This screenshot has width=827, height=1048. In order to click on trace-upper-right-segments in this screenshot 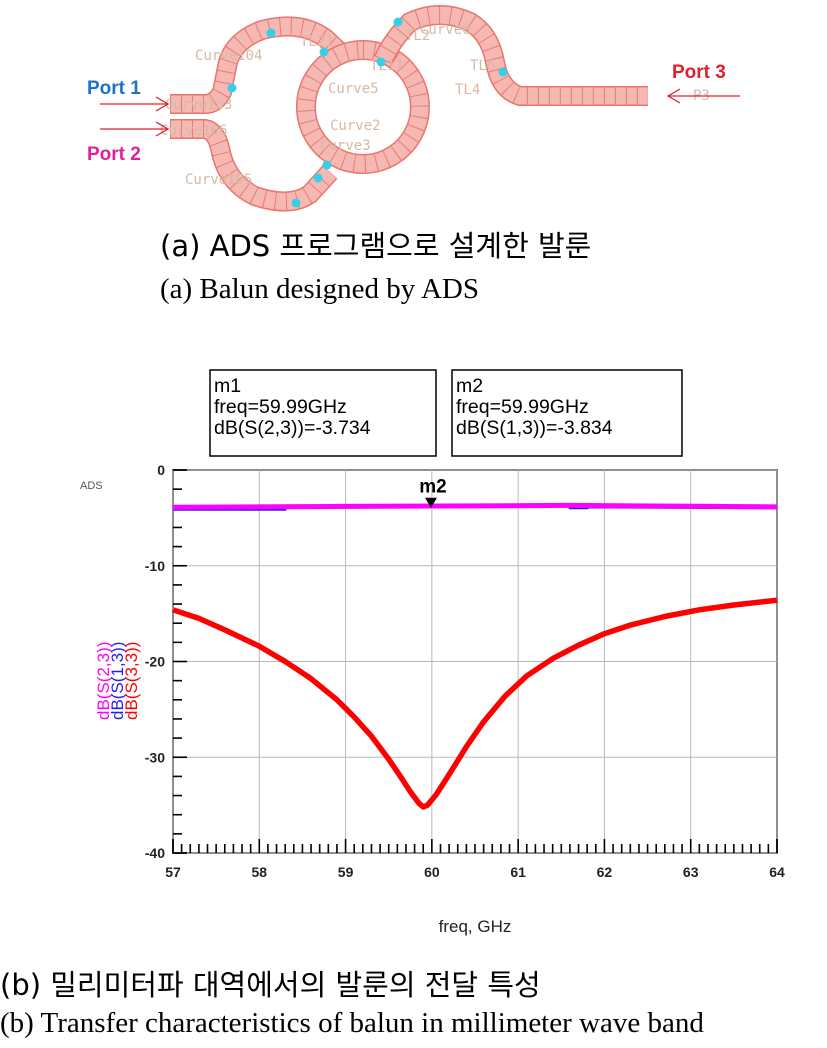, I will do `click(511, 55)`.